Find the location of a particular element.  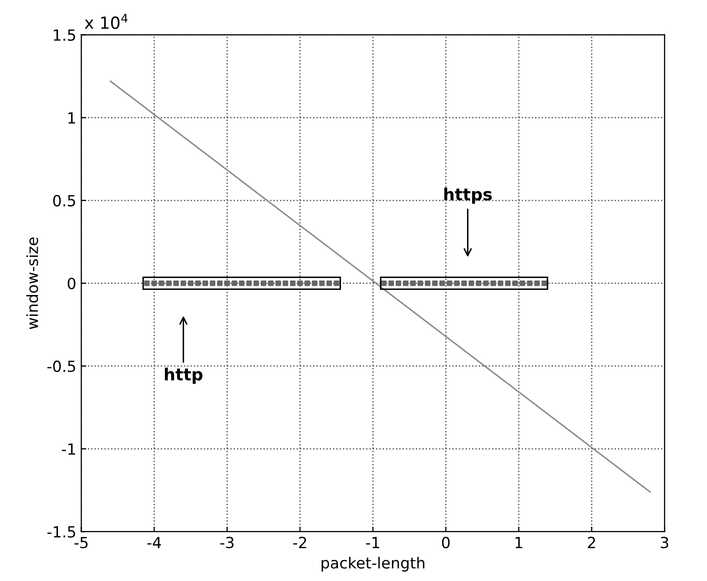

y-tick-label: 0.5 is located at coordinates (64, 200).